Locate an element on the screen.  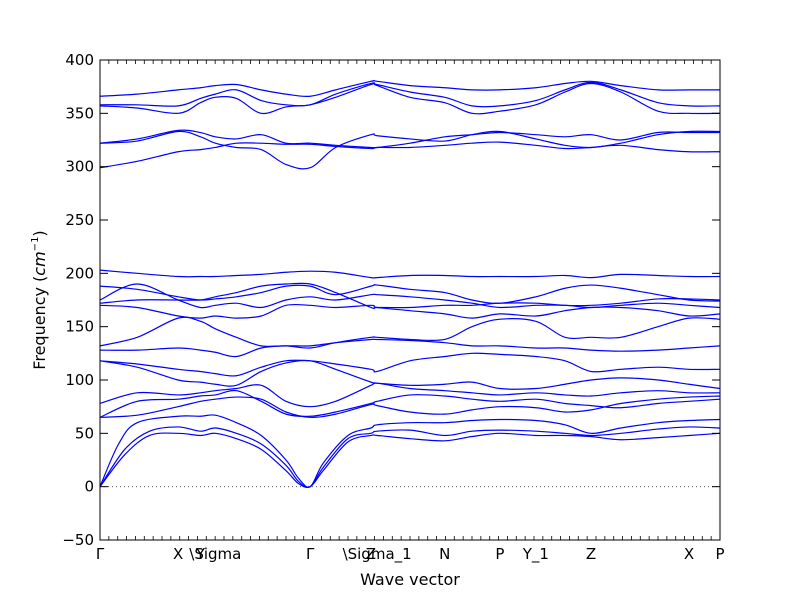
y-tick-label: 100 is located at coordinates (79, 380).